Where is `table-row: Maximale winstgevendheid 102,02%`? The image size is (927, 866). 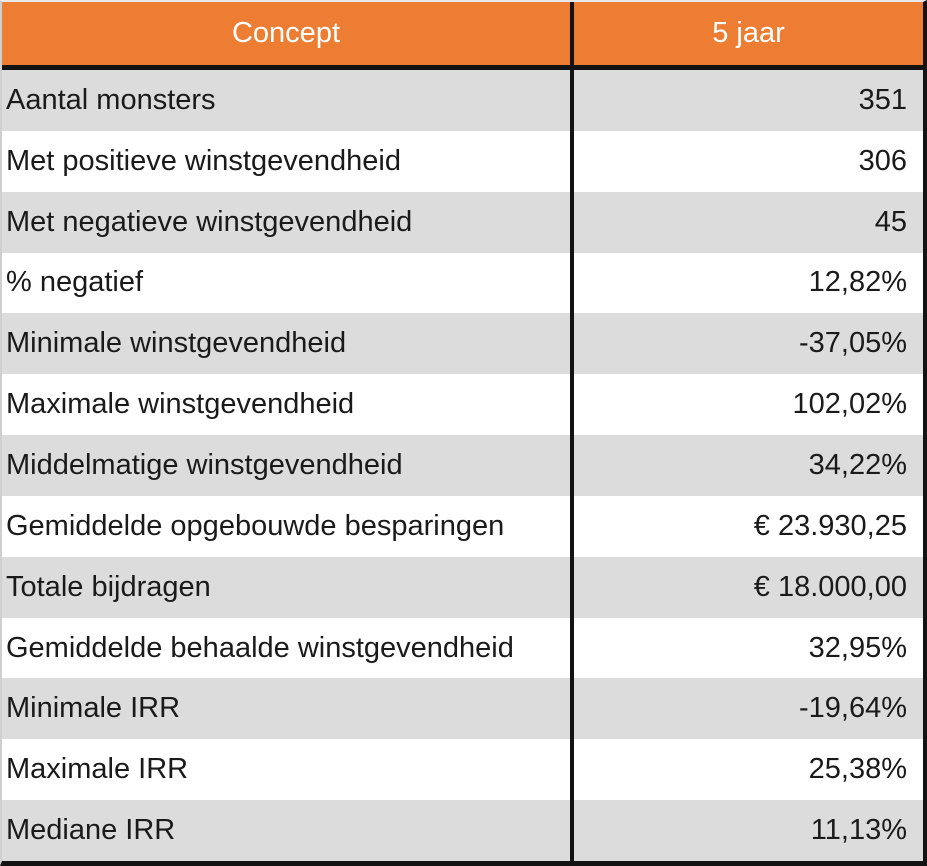 table-row: Maximale winstgevendheid 102,02% is located at coordinates (462, 405).